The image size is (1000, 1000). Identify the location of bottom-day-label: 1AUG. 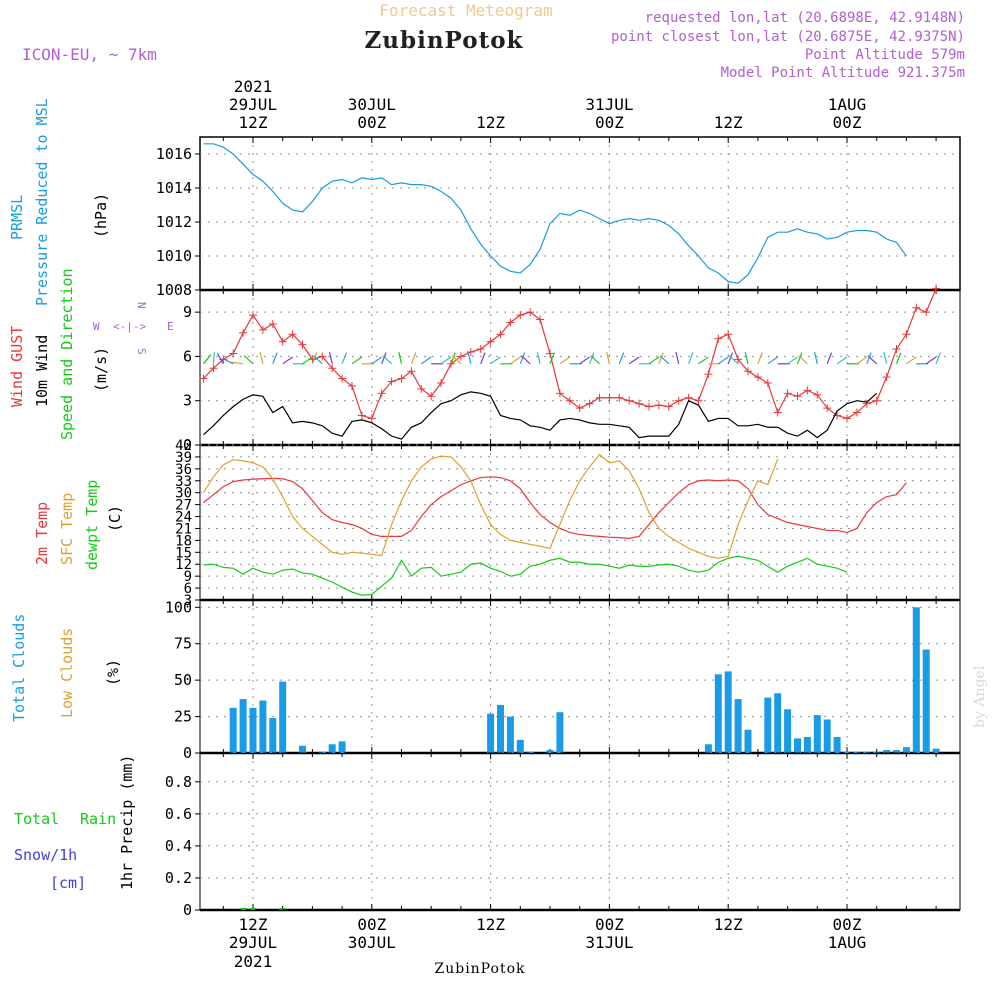
(847, 942).